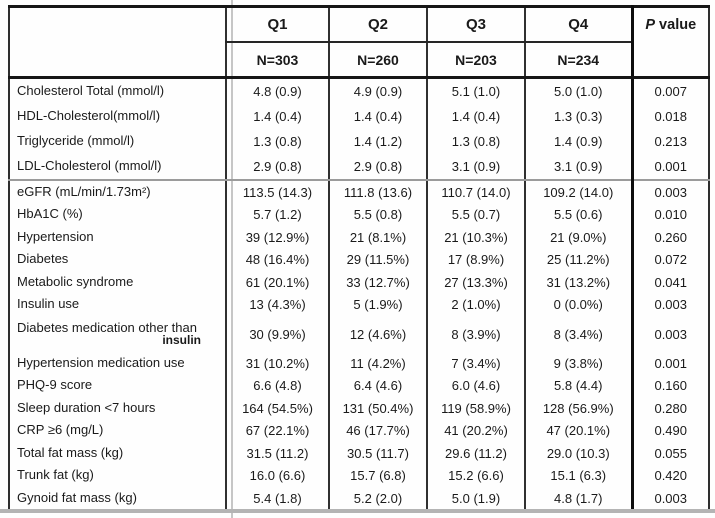  What do you see at coordinates (578, 475) in the screenshot?
I see `q4-value-cell: 15.1 (6.3)` at bounding box center [578, 475].